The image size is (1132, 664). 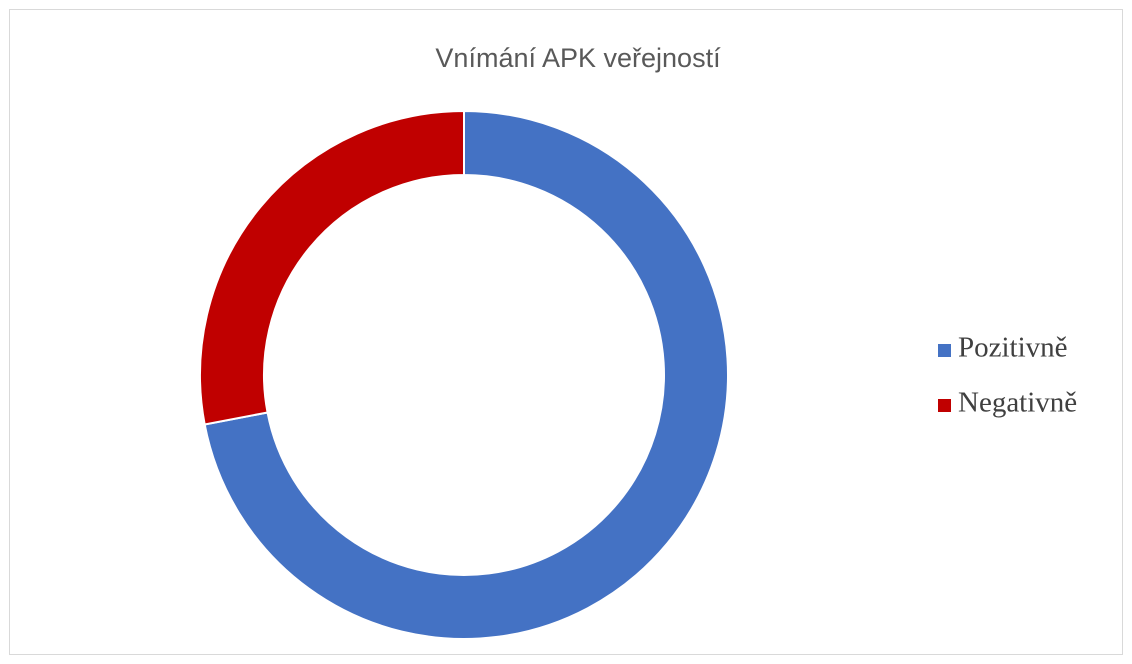 What do you see at coordinates (1013, 348) in the screenshot?
I see `legend-label: Pozitivně` at bounding box center [1013, 348].